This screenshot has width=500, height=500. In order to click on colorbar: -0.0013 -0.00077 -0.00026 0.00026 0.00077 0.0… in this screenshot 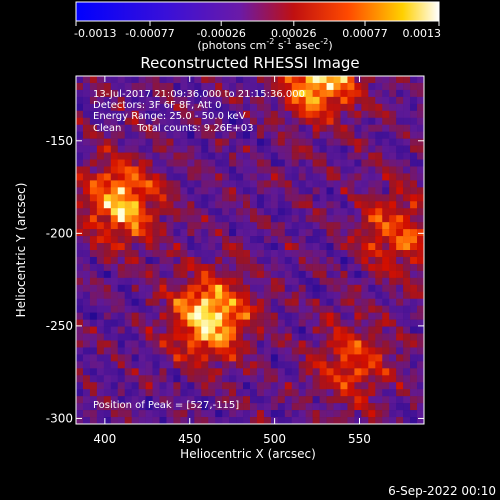, I will do `click(257, 26)`.